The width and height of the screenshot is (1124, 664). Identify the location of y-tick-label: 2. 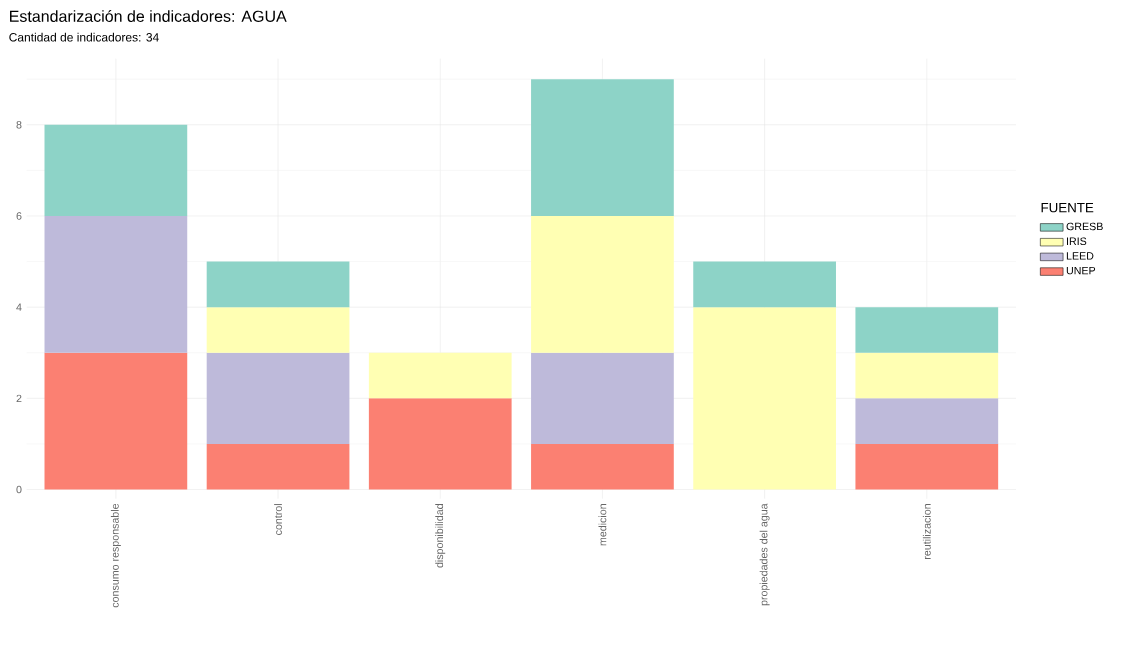
(19, 398).